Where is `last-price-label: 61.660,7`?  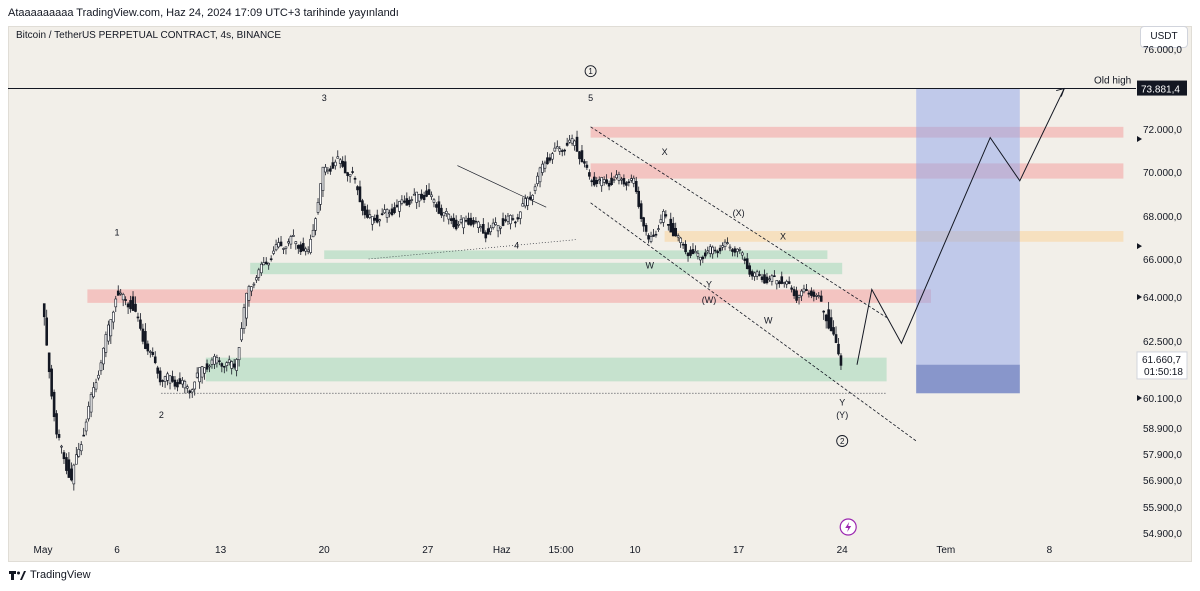
last-price-label: 61.660,7 is located at coordinates (1161, 360).